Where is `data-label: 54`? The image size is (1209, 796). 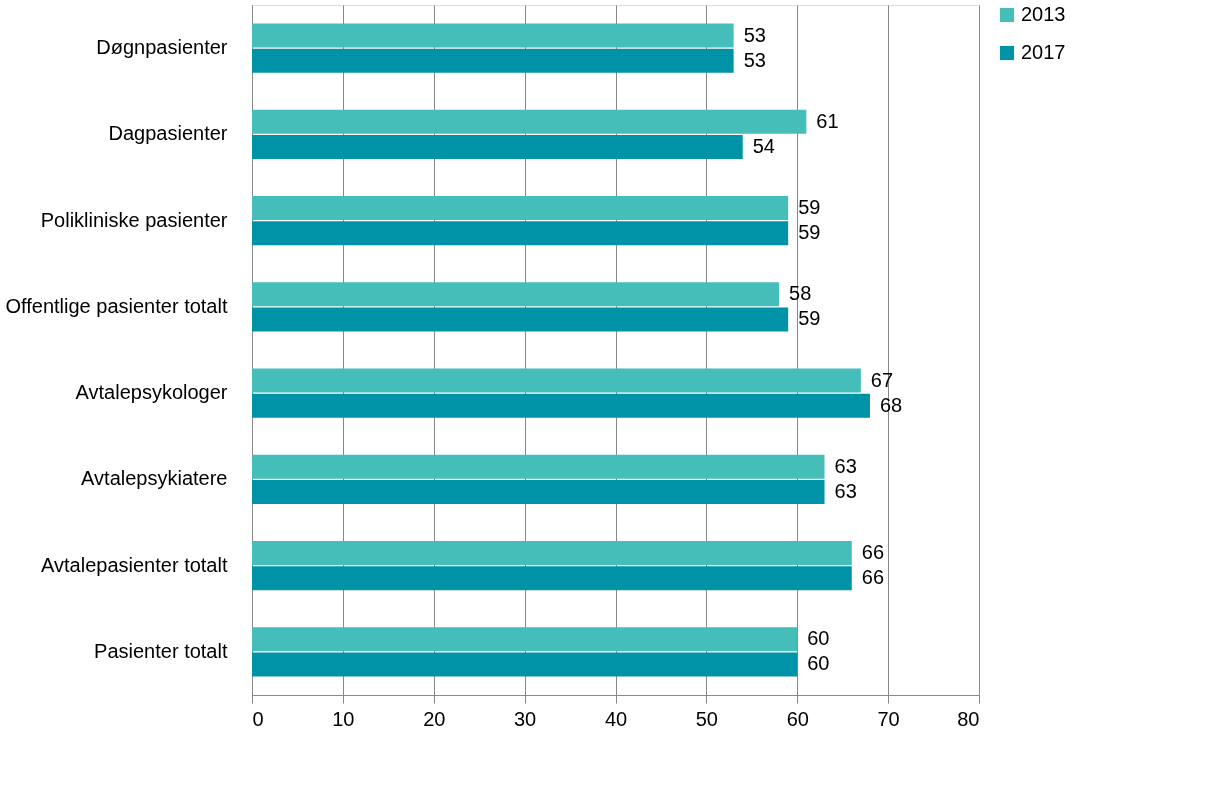
data-label: 54 is located at coordinates (763, 145).